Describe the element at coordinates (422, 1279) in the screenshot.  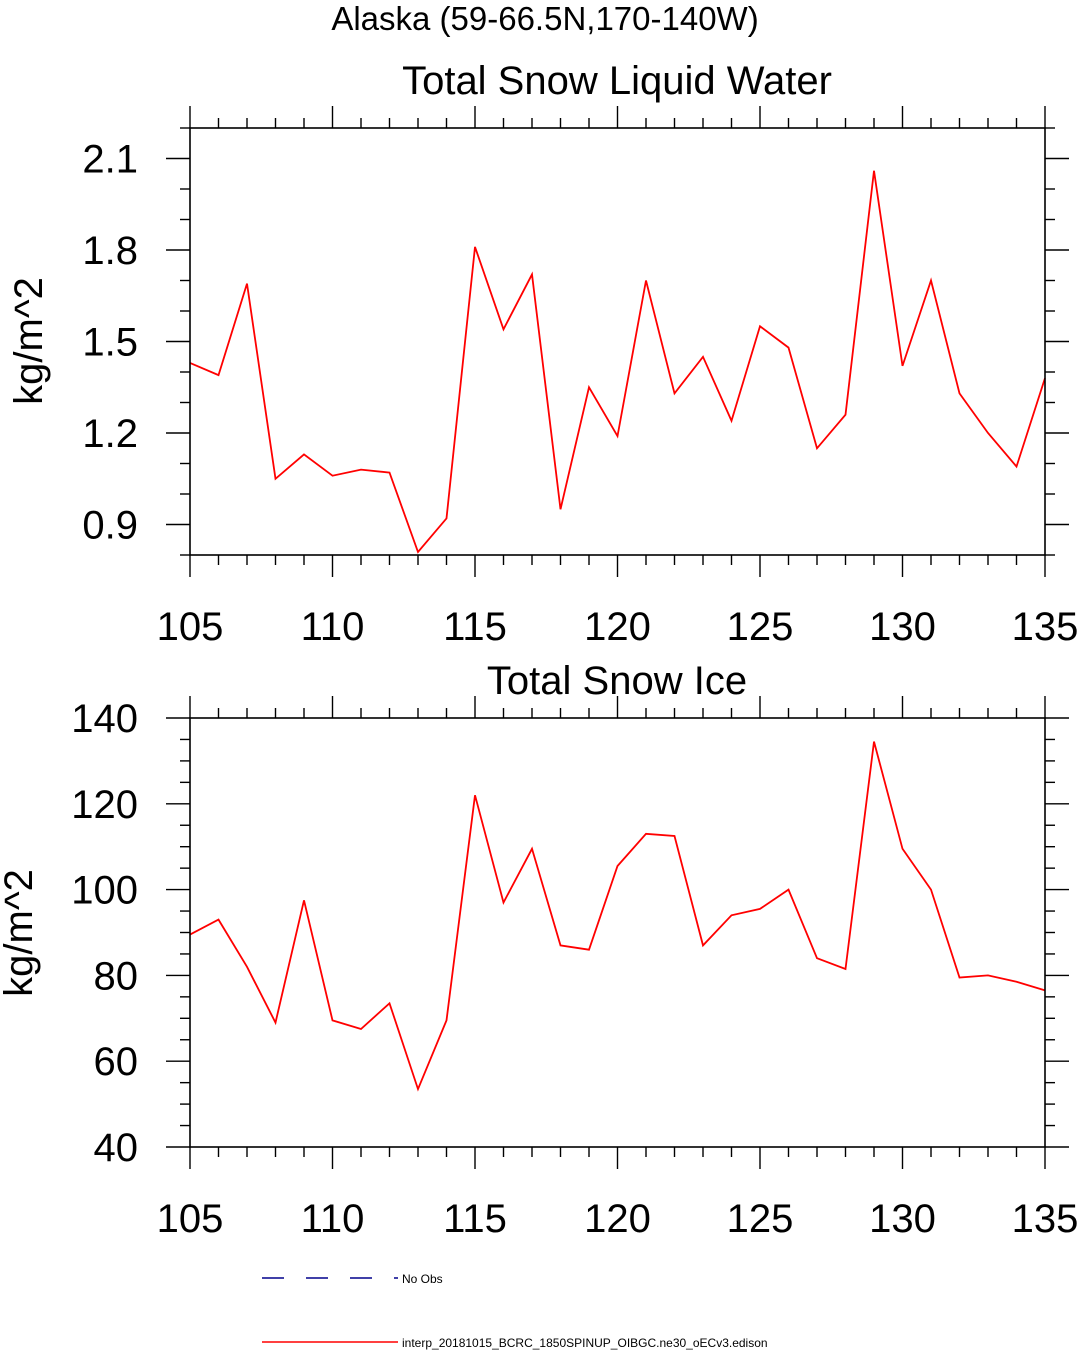
I see `legend-label-no-obs: No Obs` at that location.